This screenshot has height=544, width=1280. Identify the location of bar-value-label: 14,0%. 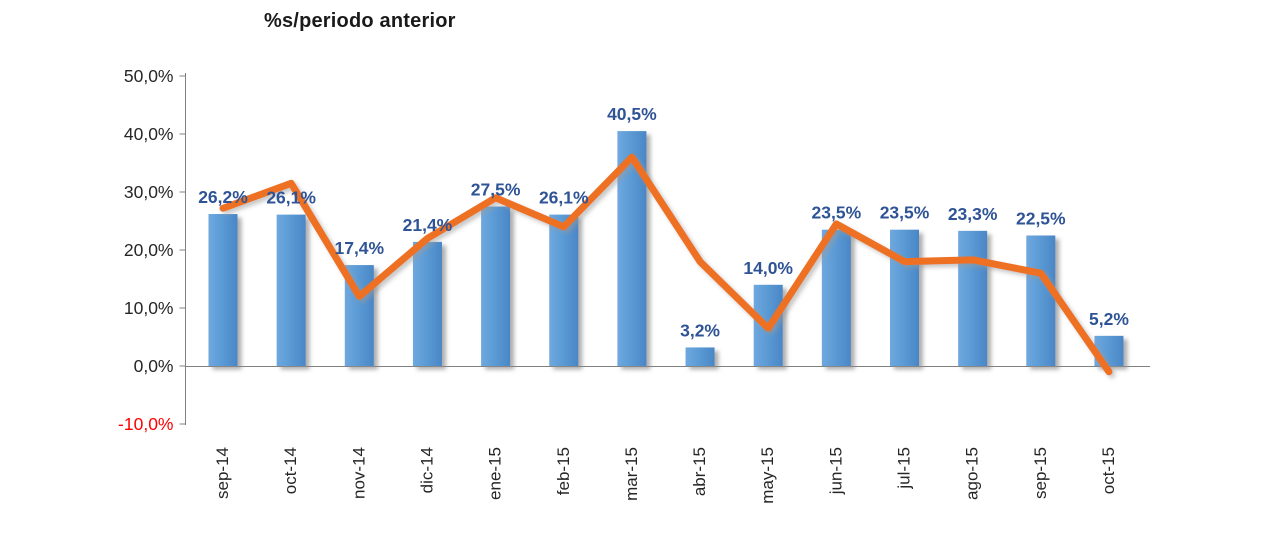
(768, 268).